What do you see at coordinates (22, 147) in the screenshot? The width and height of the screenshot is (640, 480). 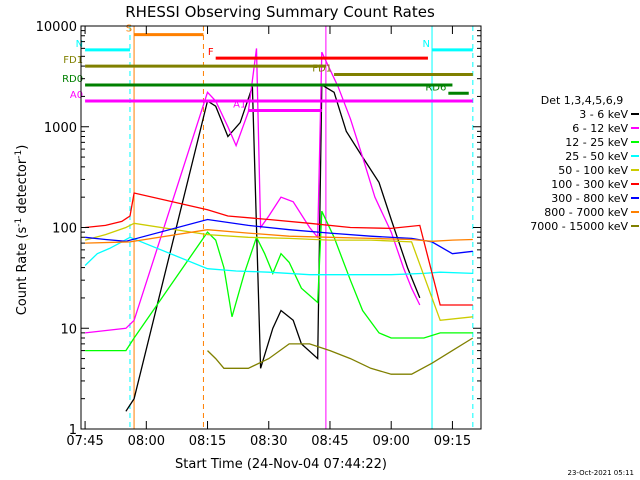 I see `y-axis-label-end: )` at bounding box center [22, 147].